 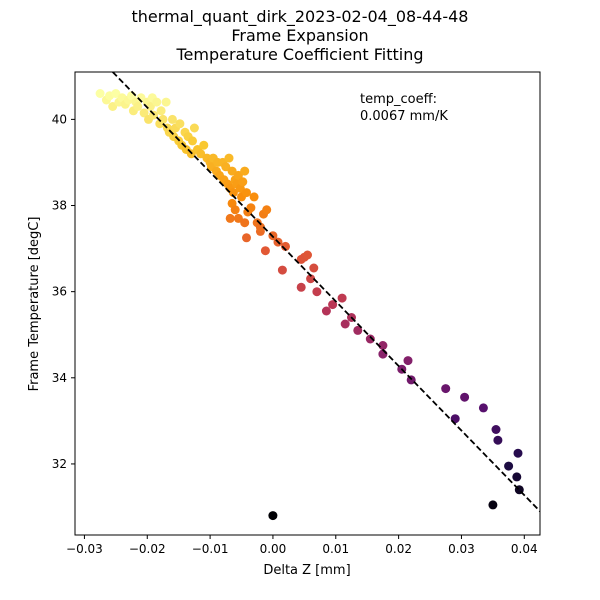 What do you see at coordinates (84, 549) in the screenshot?
I see `x-tick-label-0: −0.03` at bounding box center [84, 549].